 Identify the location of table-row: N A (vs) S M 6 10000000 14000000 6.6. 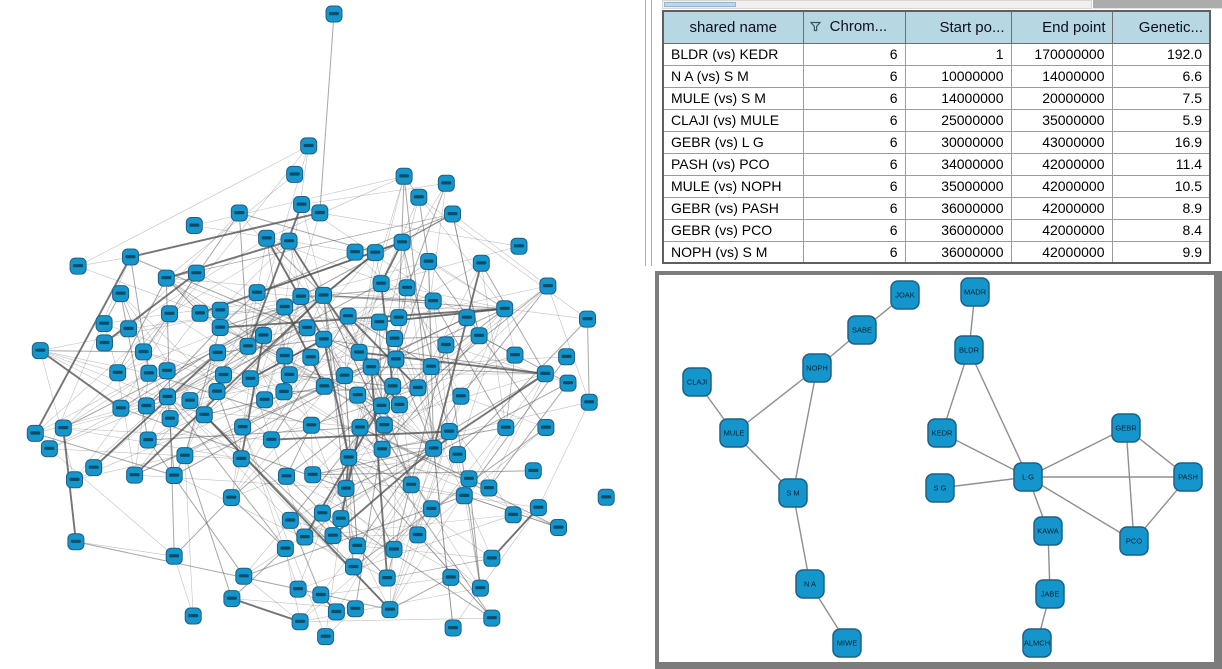
(936, 76).